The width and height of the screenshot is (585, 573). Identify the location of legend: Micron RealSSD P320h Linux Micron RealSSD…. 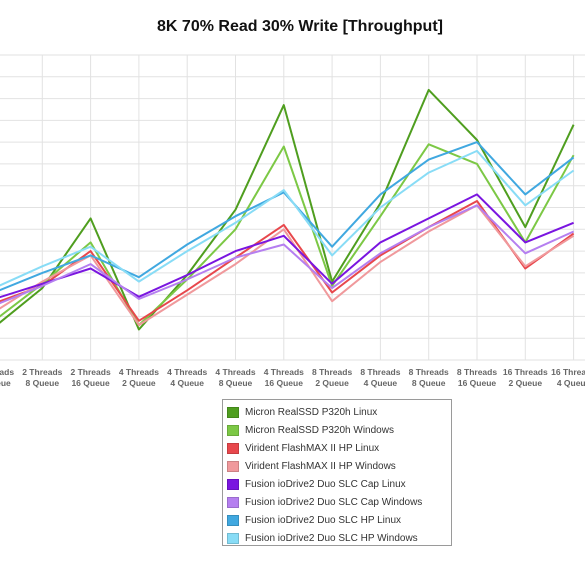
(337, 472).